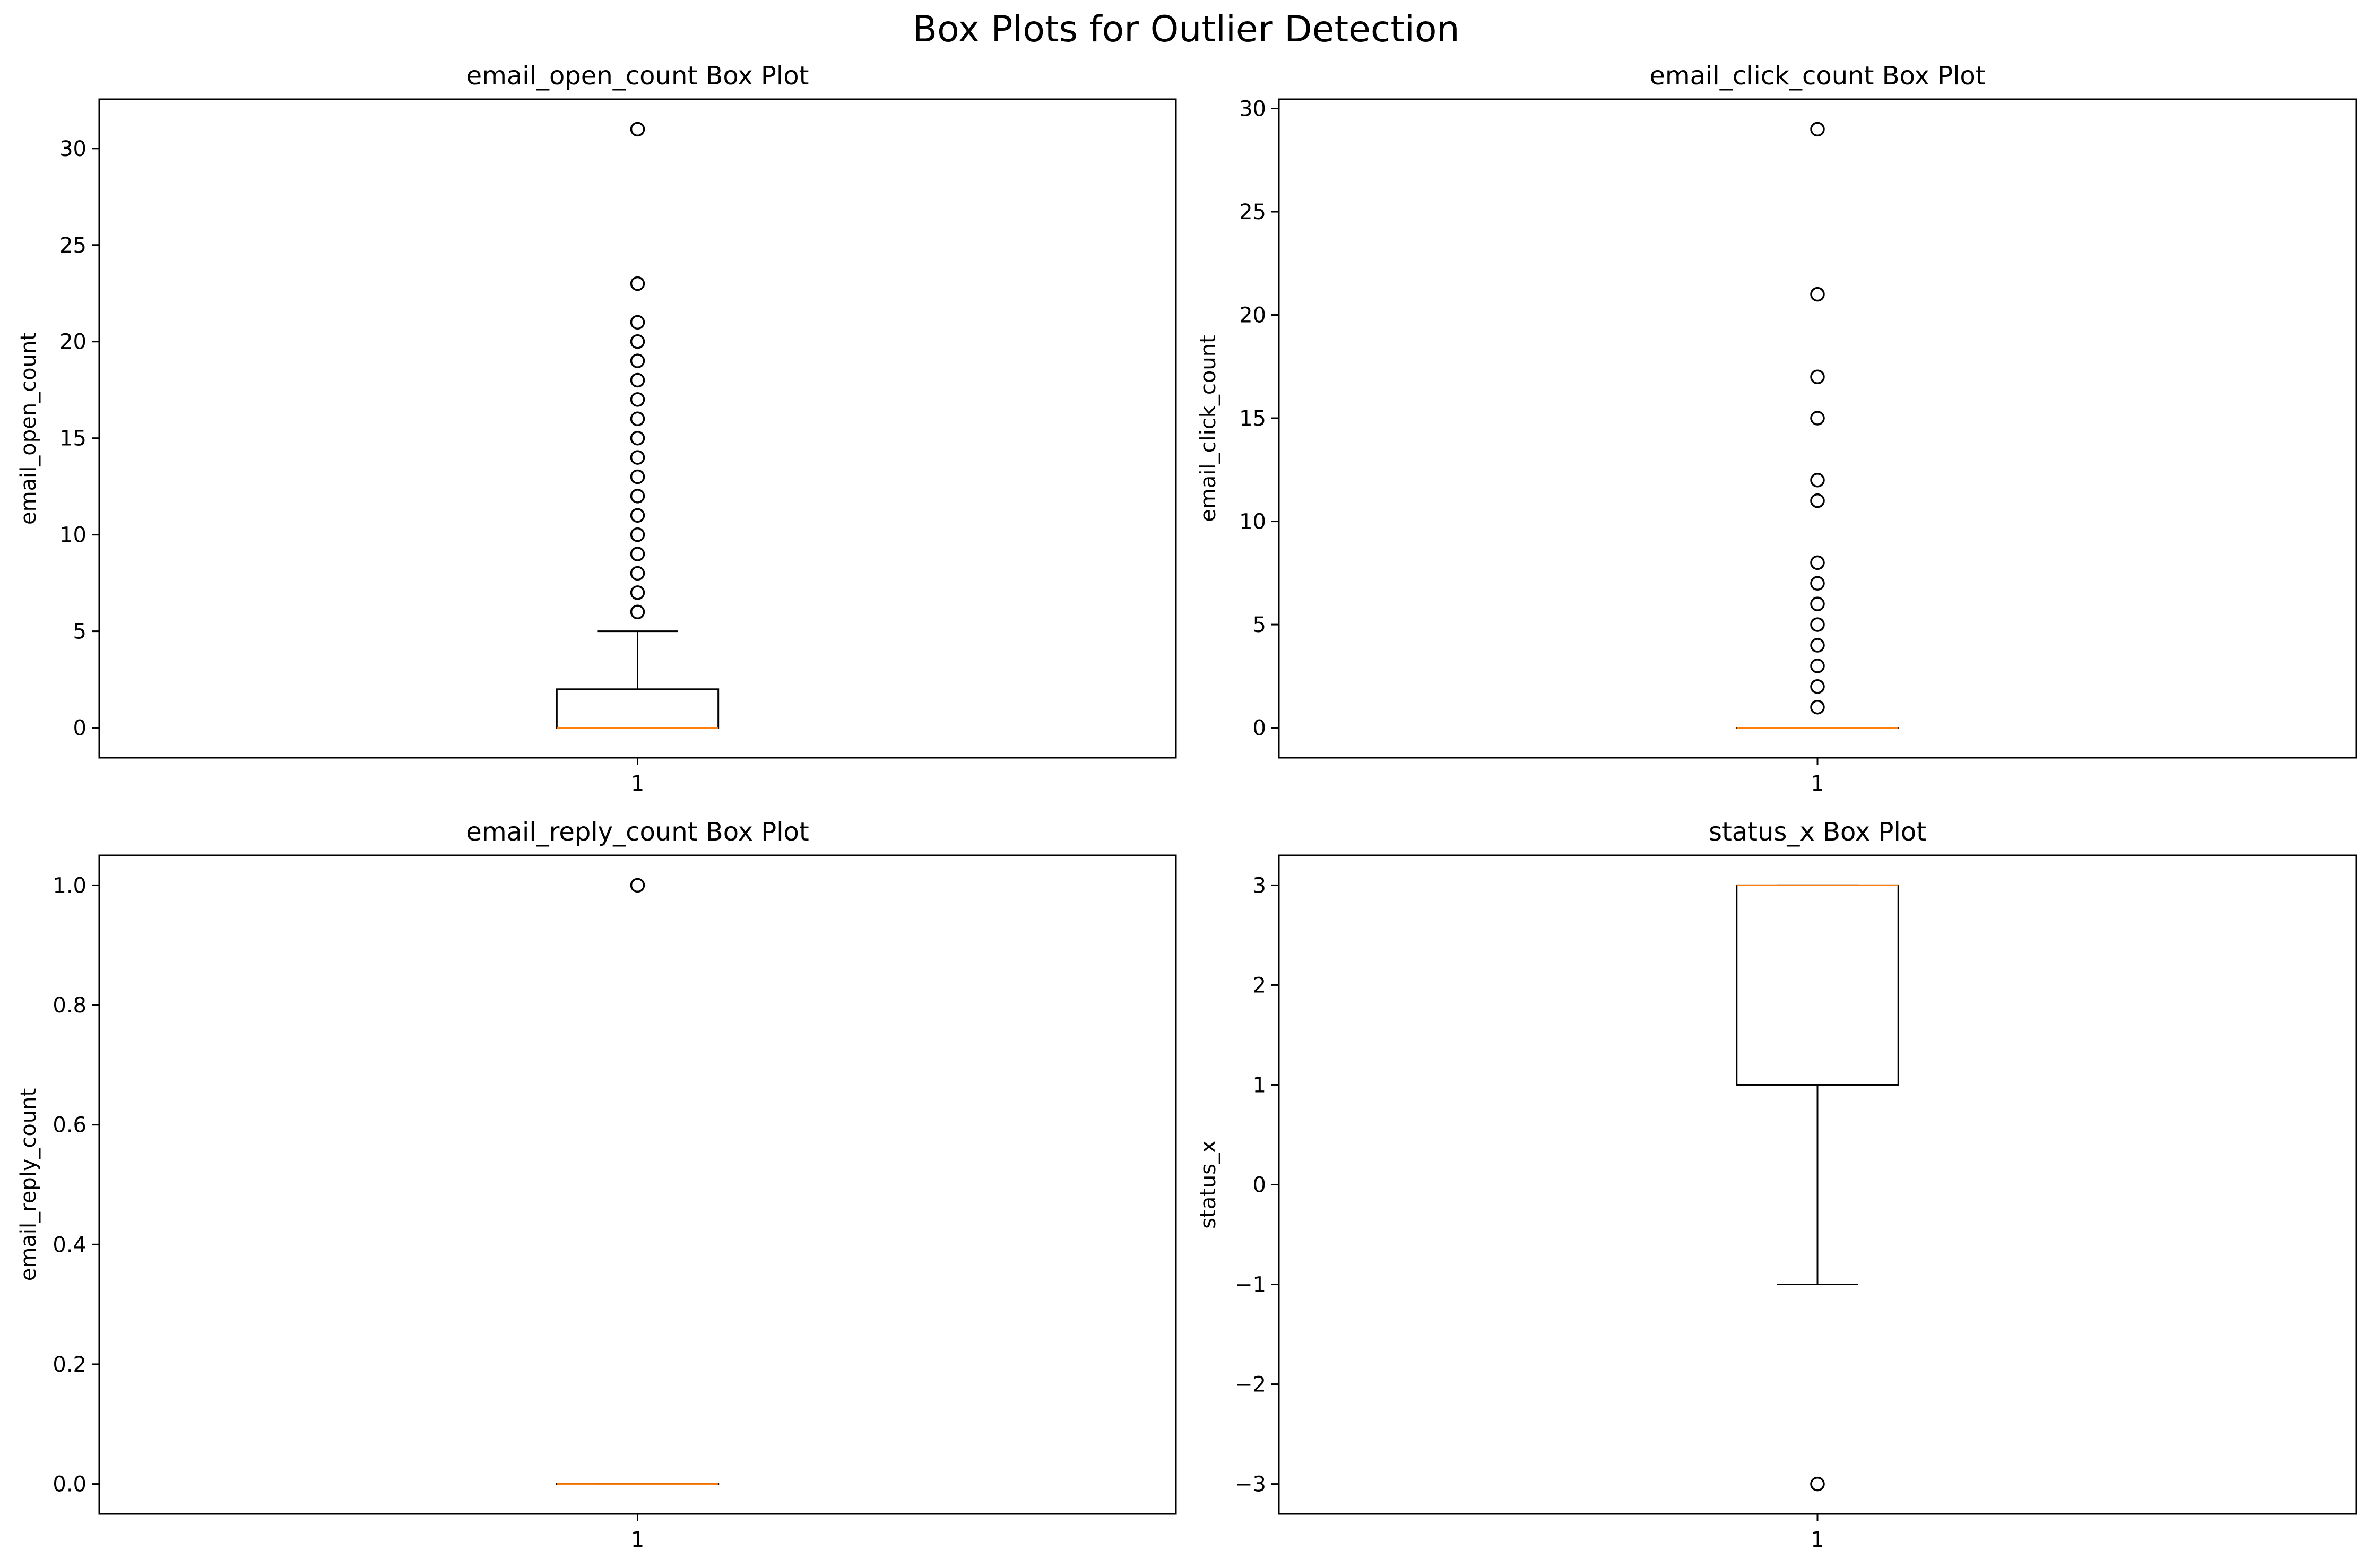 This screenshot has height=1568, width=2372. What do you see at coordinates (70, 1245) in the screenshot?
I see `y-tick-label: 0.4` at bounding box center [70, 1245].